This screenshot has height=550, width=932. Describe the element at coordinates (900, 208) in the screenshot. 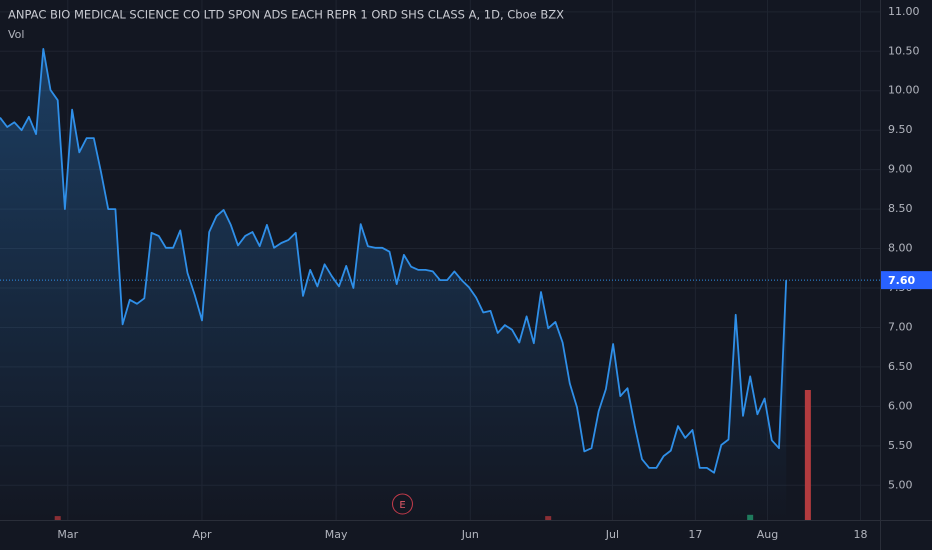

I see `y-tick-label: 8.50` at that location.